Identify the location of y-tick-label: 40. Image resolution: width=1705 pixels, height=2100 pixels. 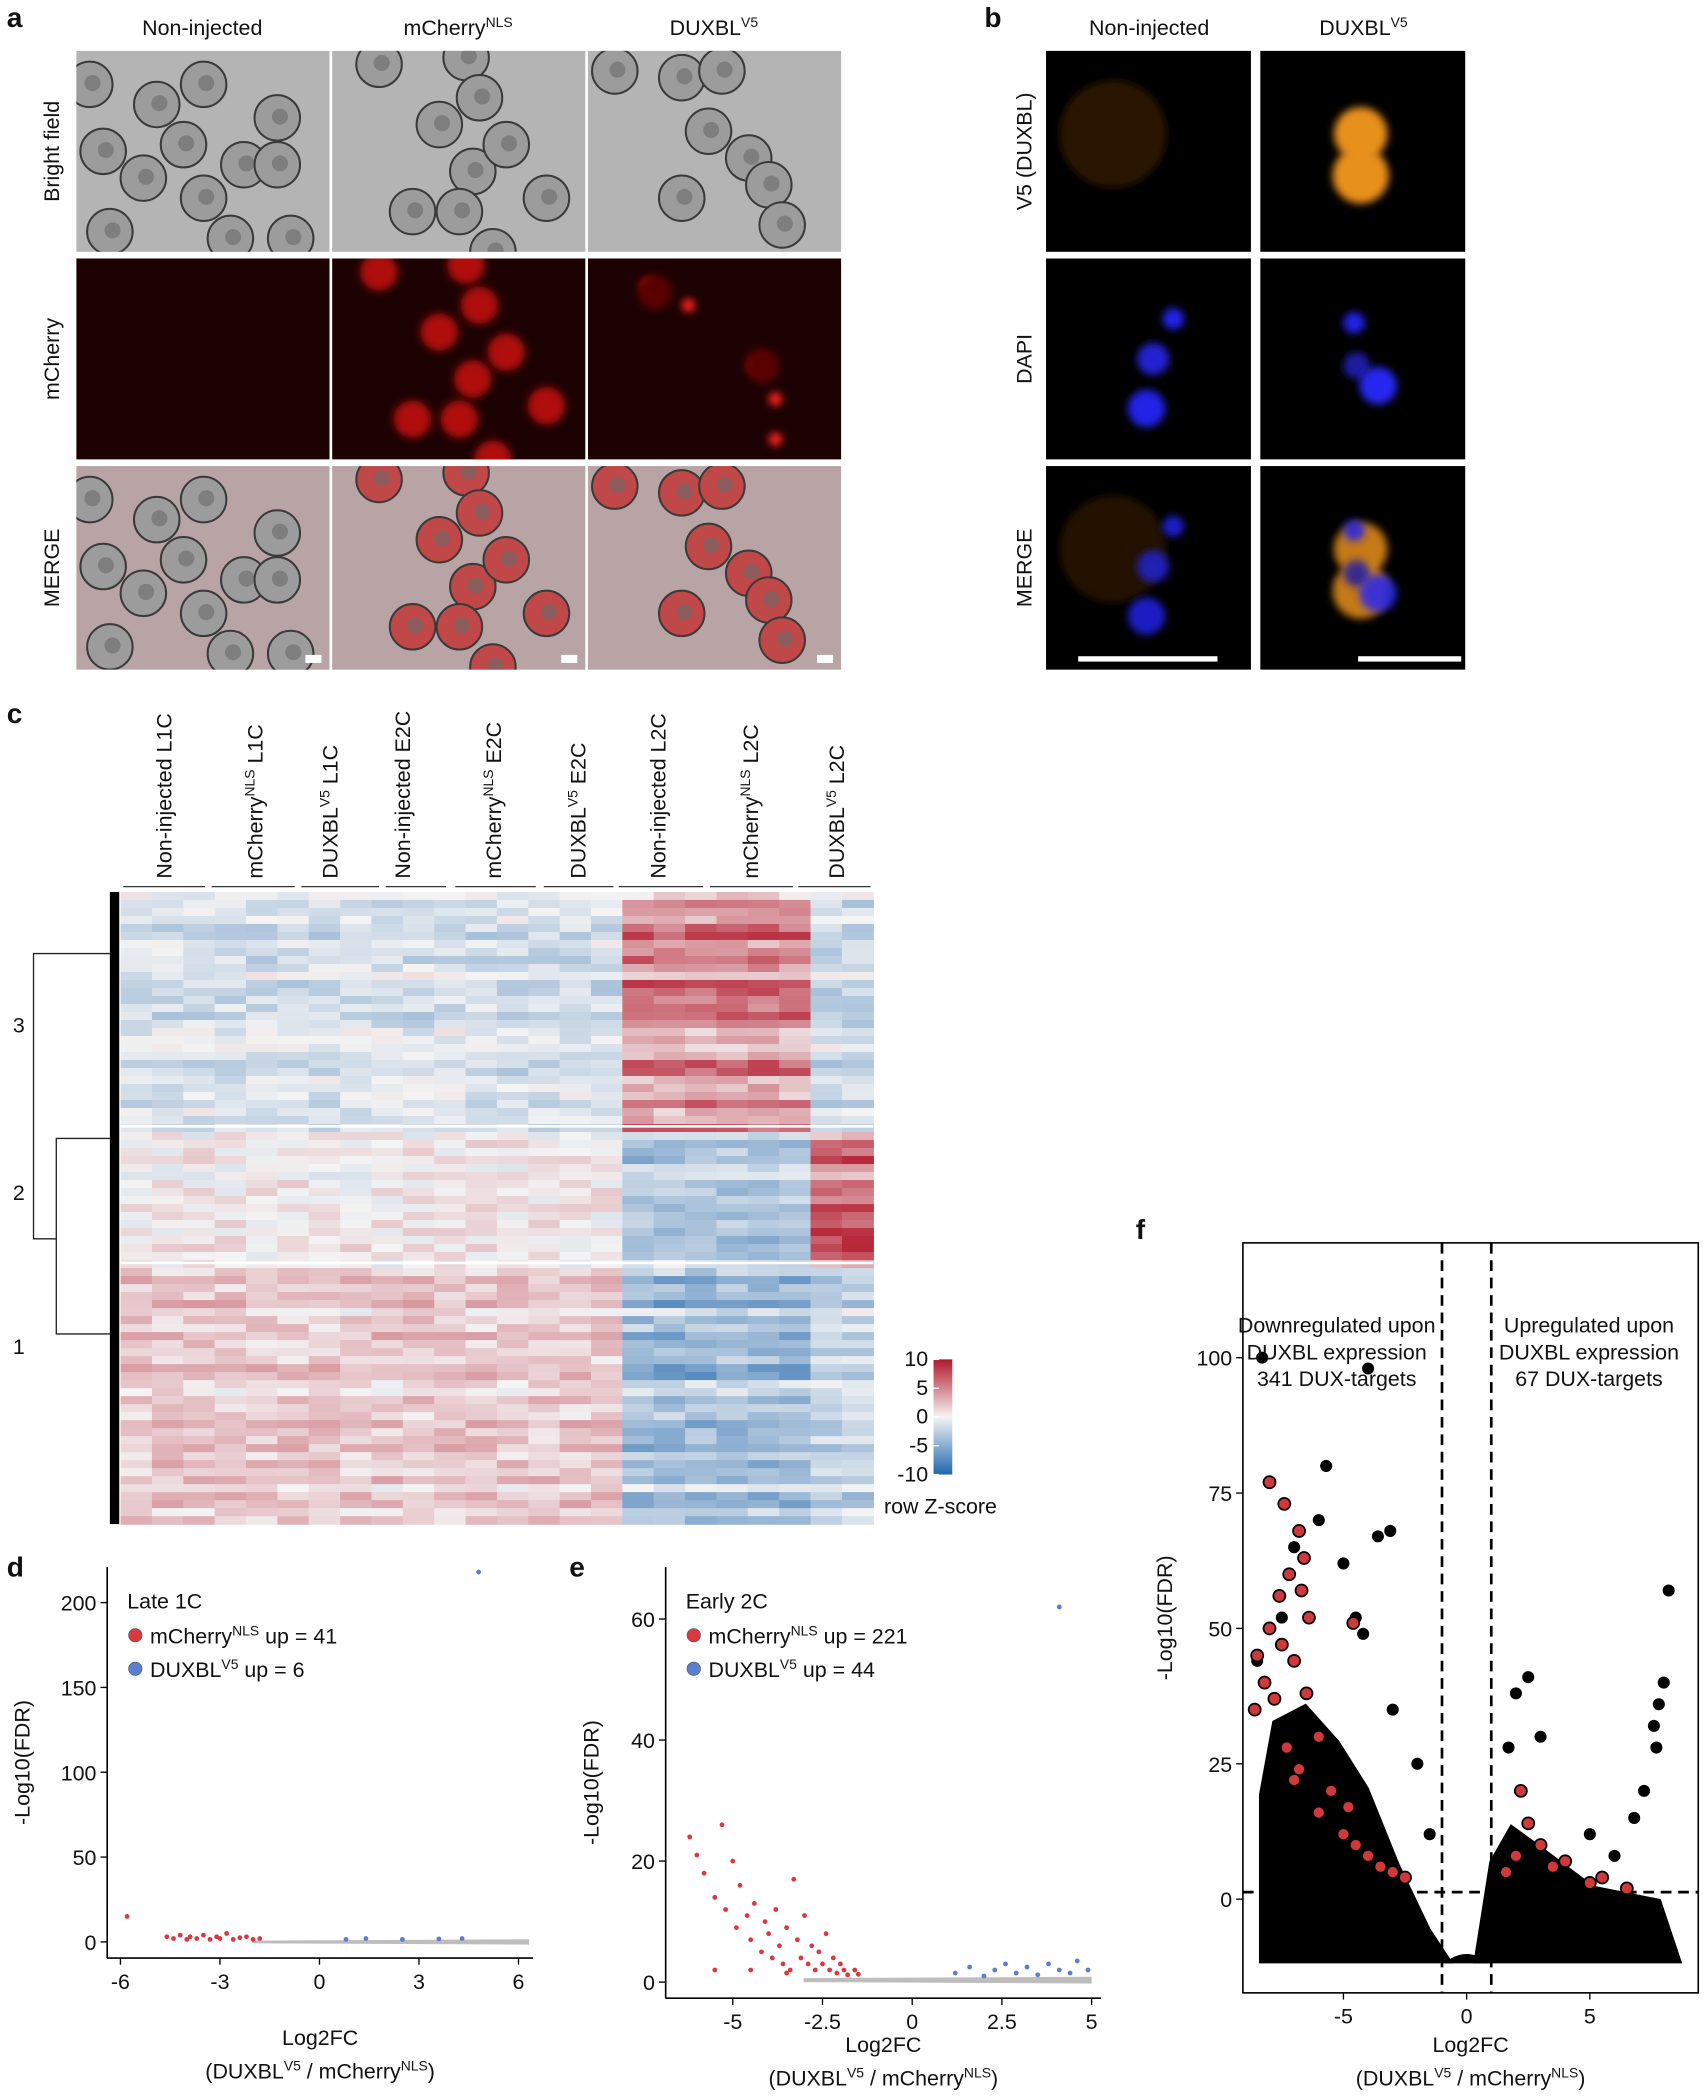
(643, 1741).